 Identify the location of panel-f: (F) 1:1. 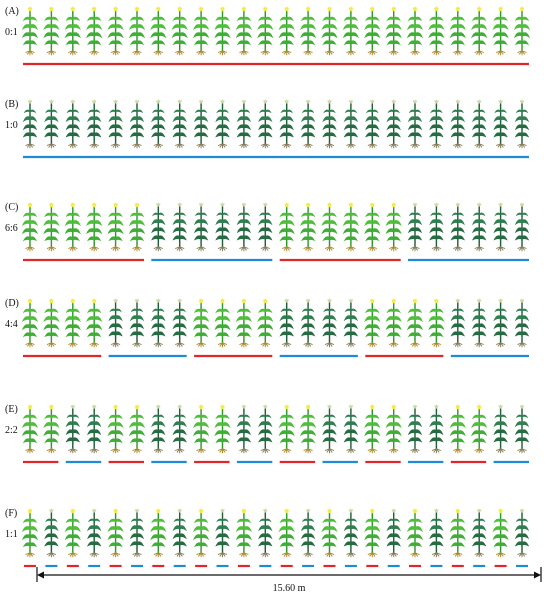
(267, 538).